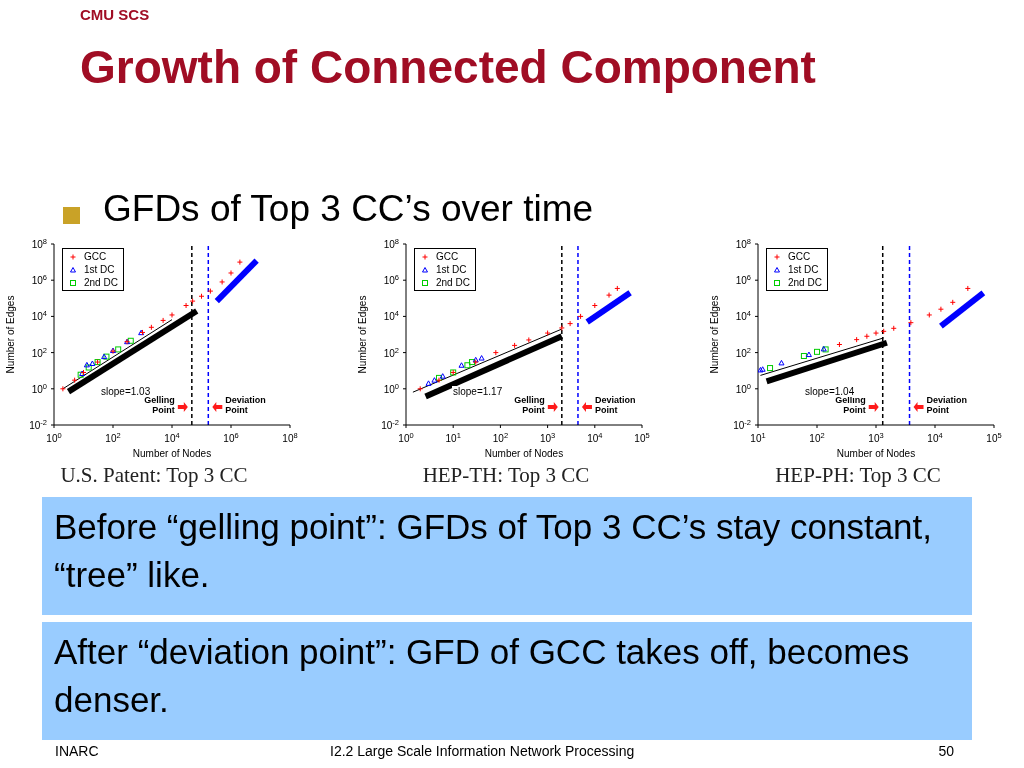  Describe the element at coordinates (830, 391) in the screenshot. I see `annotation: slope=1.04` at that location.